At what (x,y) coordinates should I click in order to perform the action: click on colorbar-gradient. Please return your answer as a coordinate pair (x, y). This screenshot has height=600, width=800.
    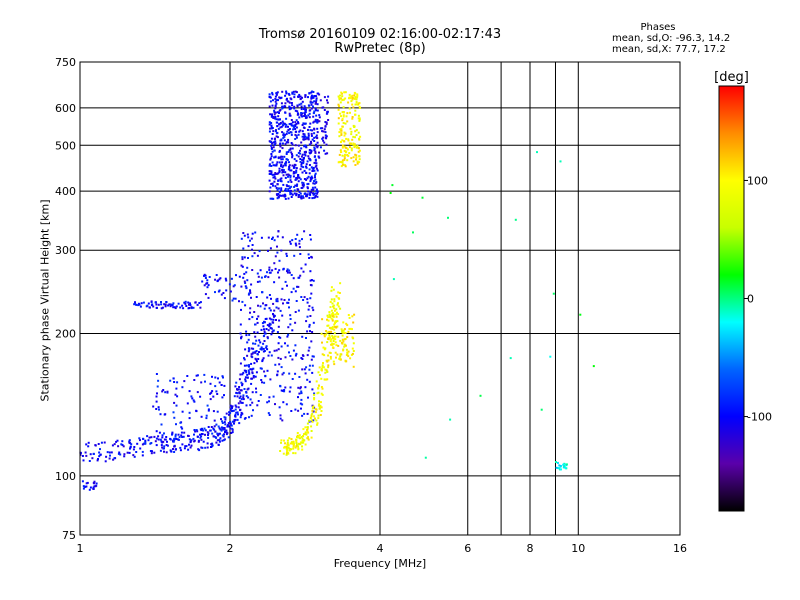
    Looking at the image, I should click on (731, 298).